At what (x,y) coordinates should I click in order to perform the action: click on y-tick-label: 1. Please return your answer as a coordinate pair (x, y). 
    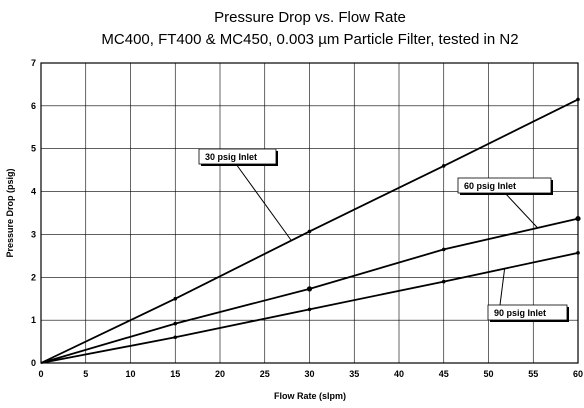
    Looking at the image, I should click on (33, 320).